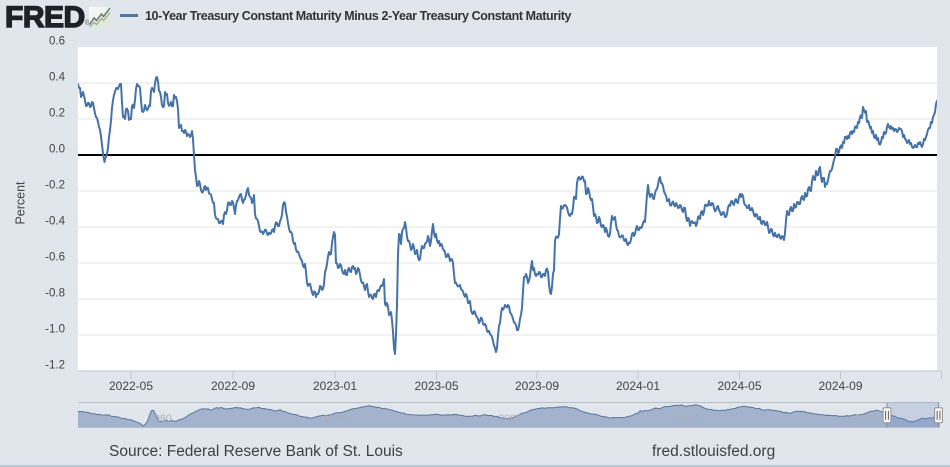  Describe the element at coordinates (537, 386) in the screenshot. I see `svg-text: 2023-09` at that location.